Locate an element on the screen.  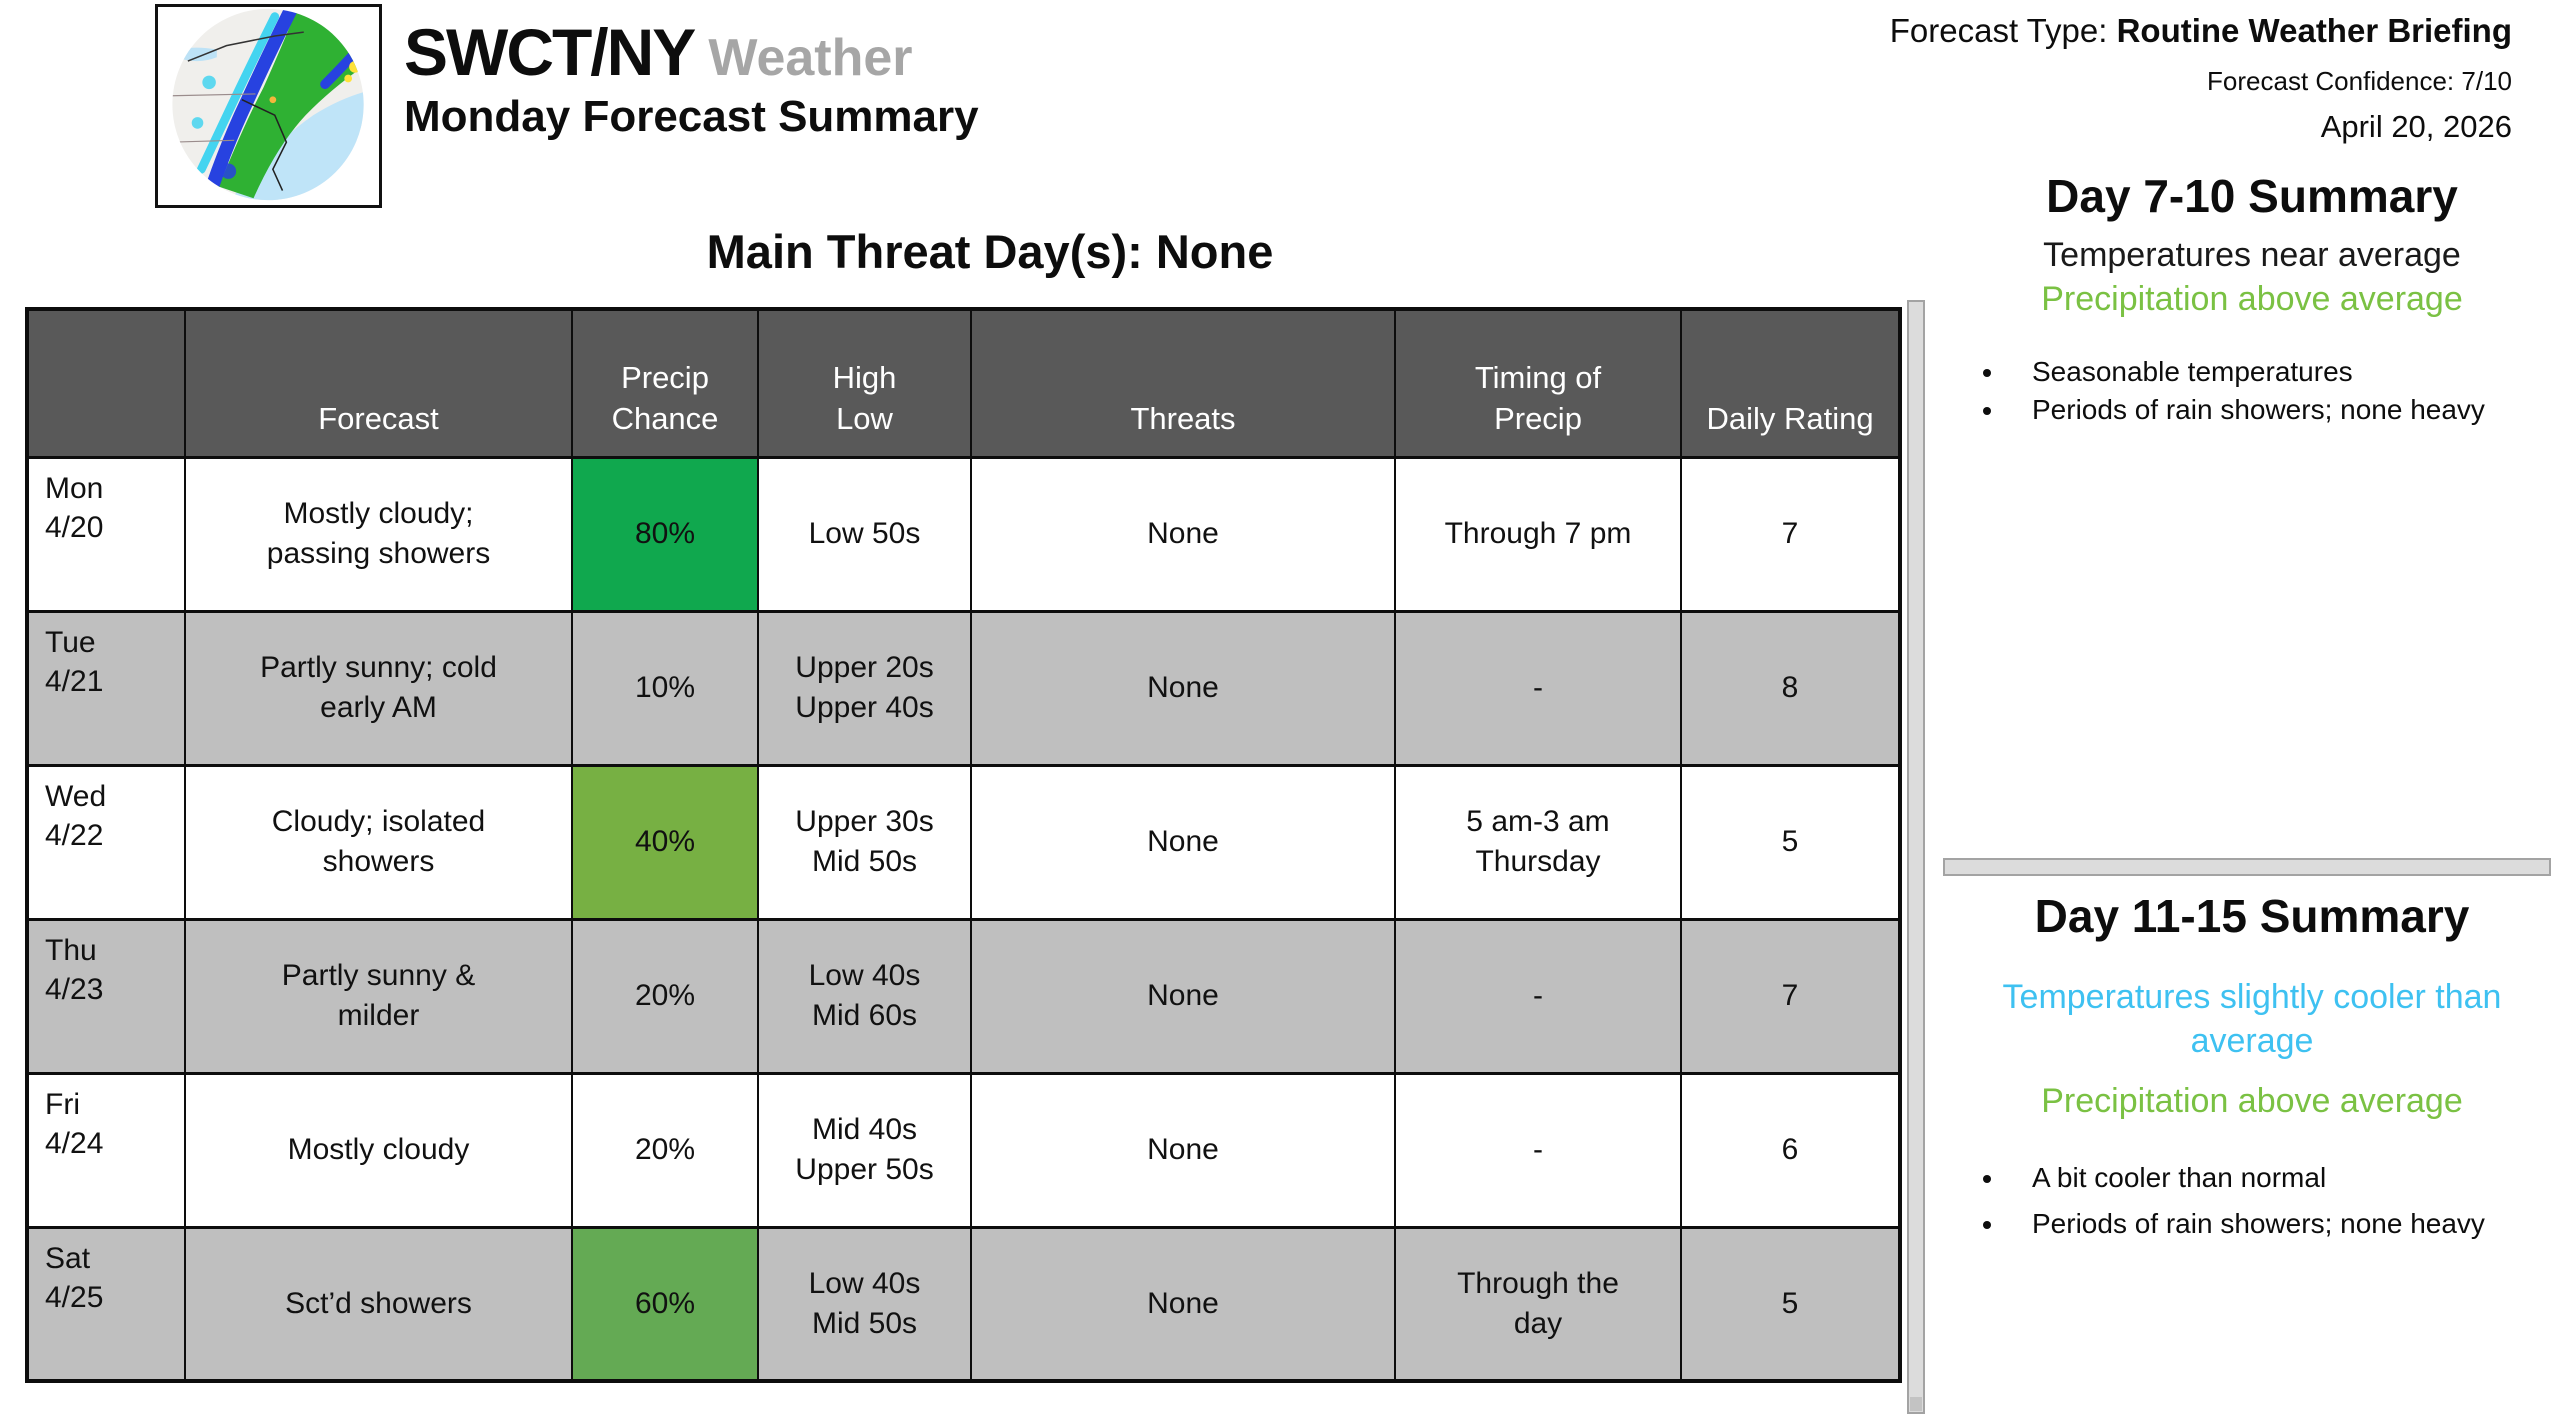
column-header-threats: Threats is located at coordinates (1183, 383).